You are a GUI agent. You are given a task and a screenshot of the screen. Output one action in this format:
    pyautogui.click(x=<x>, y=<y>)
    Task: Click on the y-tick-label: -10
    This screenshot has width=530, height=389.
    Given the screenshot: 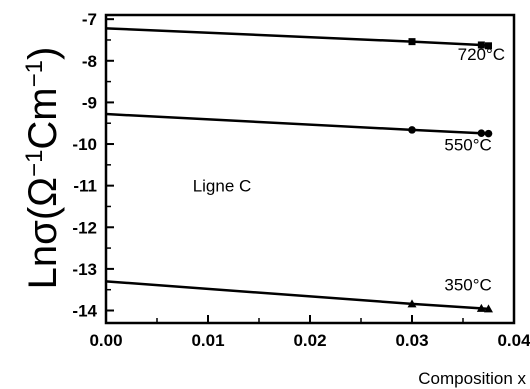 What is the action you would take?
    pyautogui.click(x=84, y=144)
    